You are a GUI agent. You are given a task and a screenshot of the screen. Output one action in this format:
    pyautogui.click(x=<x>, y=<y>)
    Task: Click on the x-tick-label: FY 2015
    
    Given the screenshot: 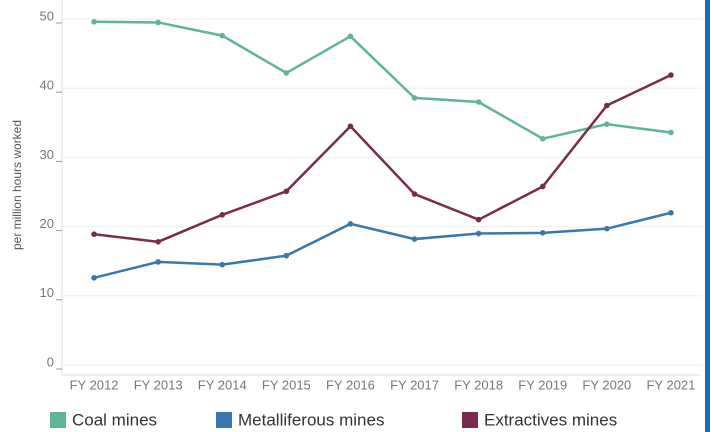 What is the action you would take?
    pyautogui.click(x=286, y=384)
    